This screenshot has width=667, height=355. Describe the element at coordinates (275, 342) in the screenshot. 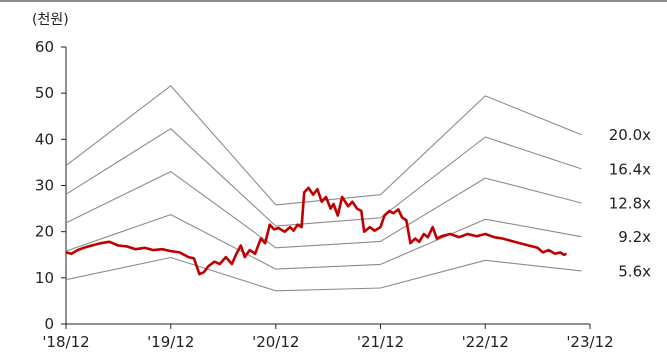

I see `x-tick-label: '20/12` at that location.